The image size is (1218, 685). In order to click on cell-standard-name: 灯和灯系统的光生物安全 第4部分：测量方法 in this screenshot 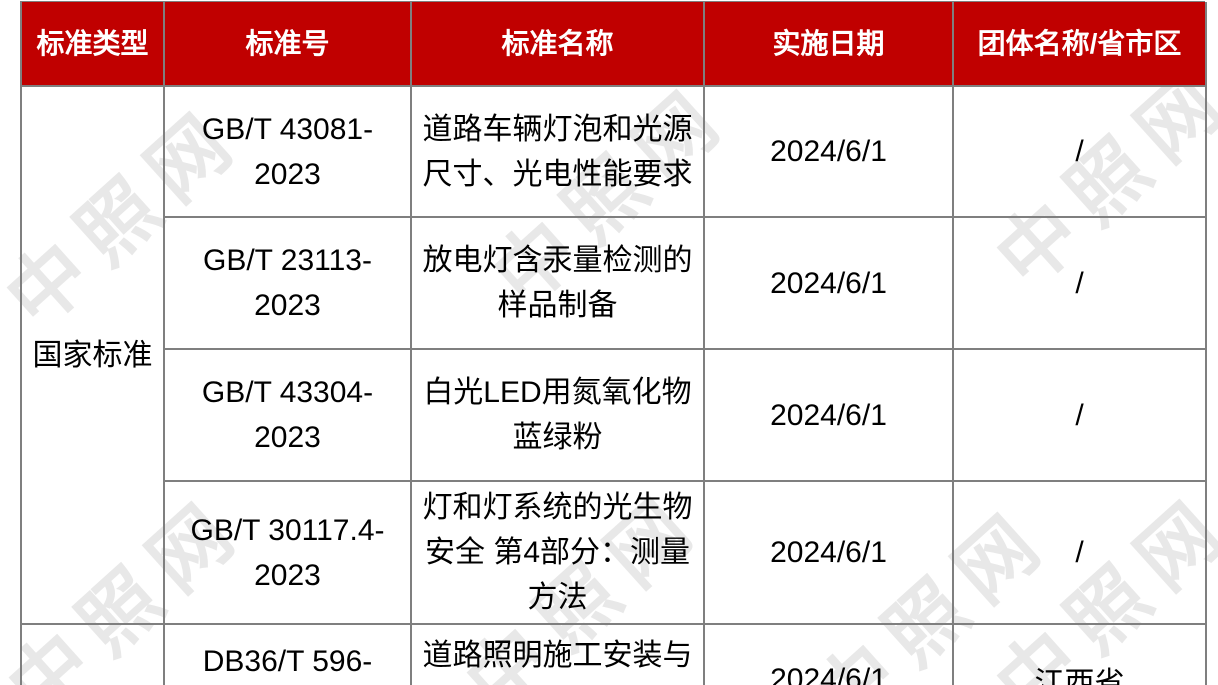, I will do `click(558, 553)`.